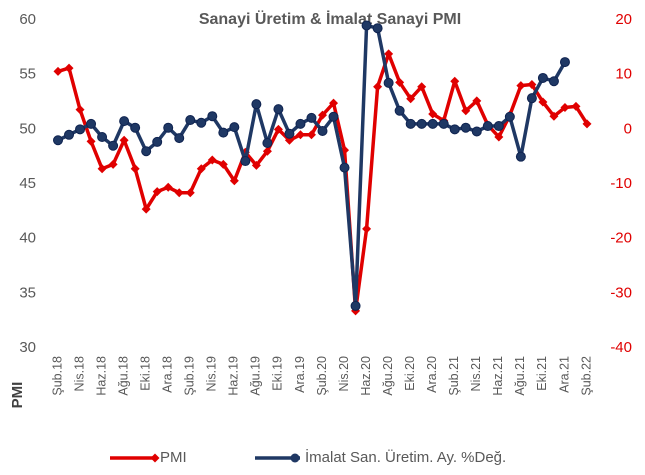 The width and height of the screenshot is (645, 475). What do you see at coordinates (432, 374) in the screenshot?
I see `x-tick-label: Ara.20` at bounding box center [432, 374].